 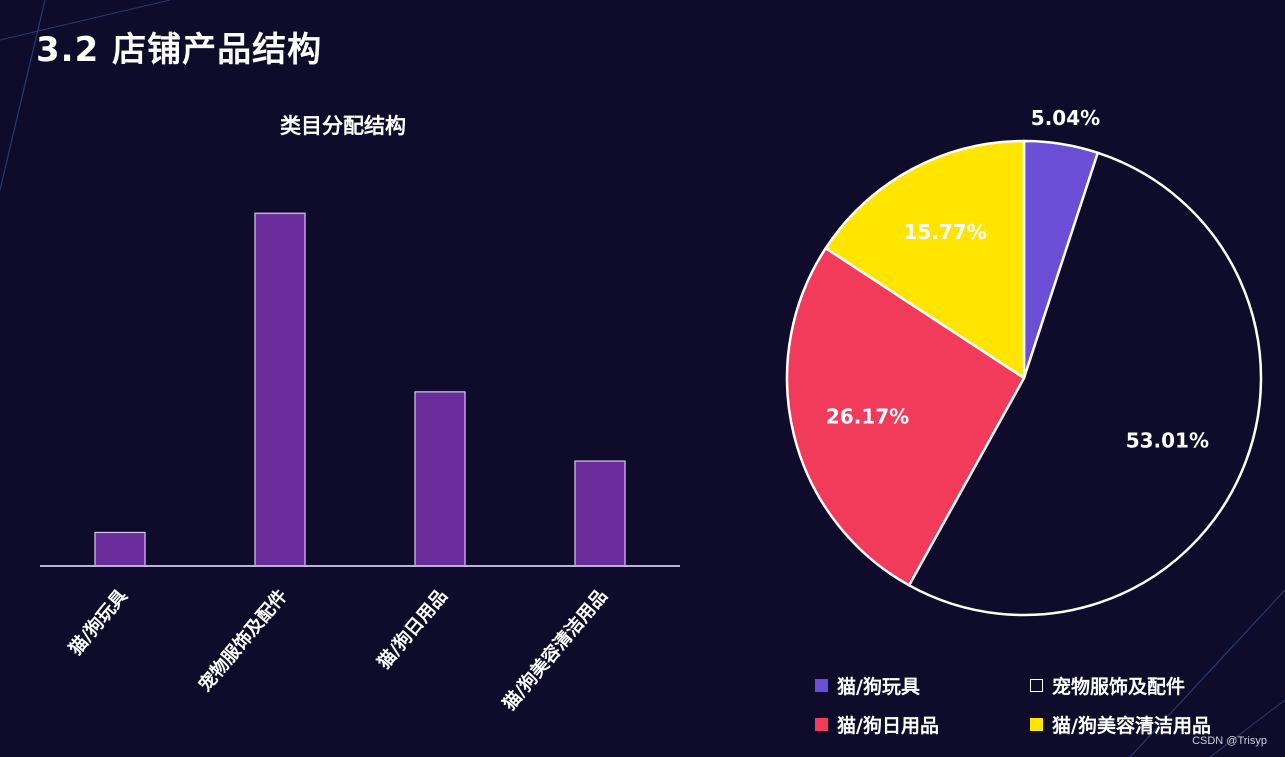 I want to click on page-title: 3.2 店铺产品结构, so click(x=179, y=50).